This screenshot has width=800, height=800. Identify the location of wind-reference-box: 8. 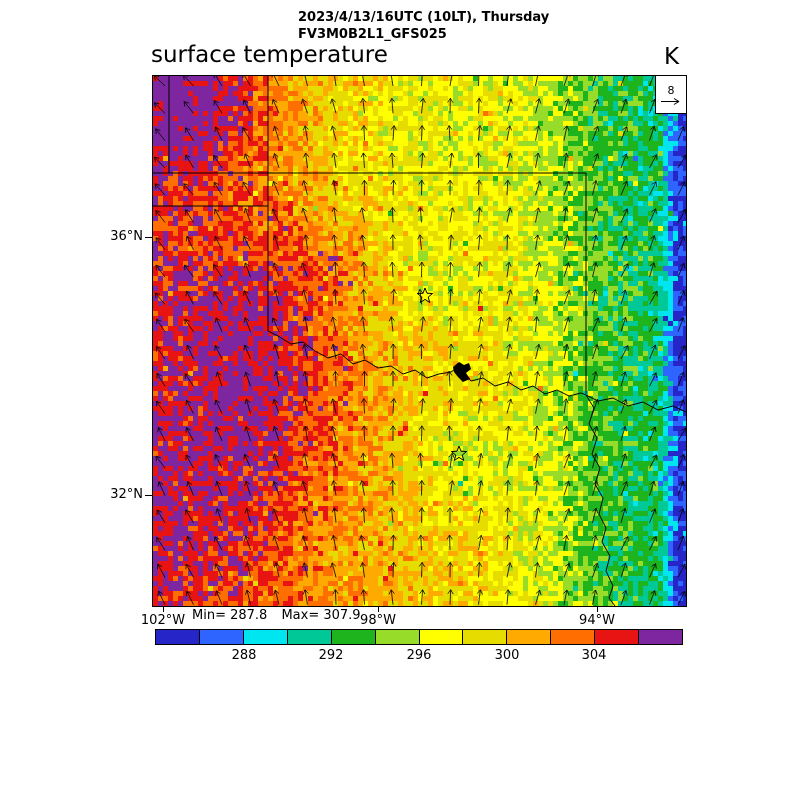
(671, 94).